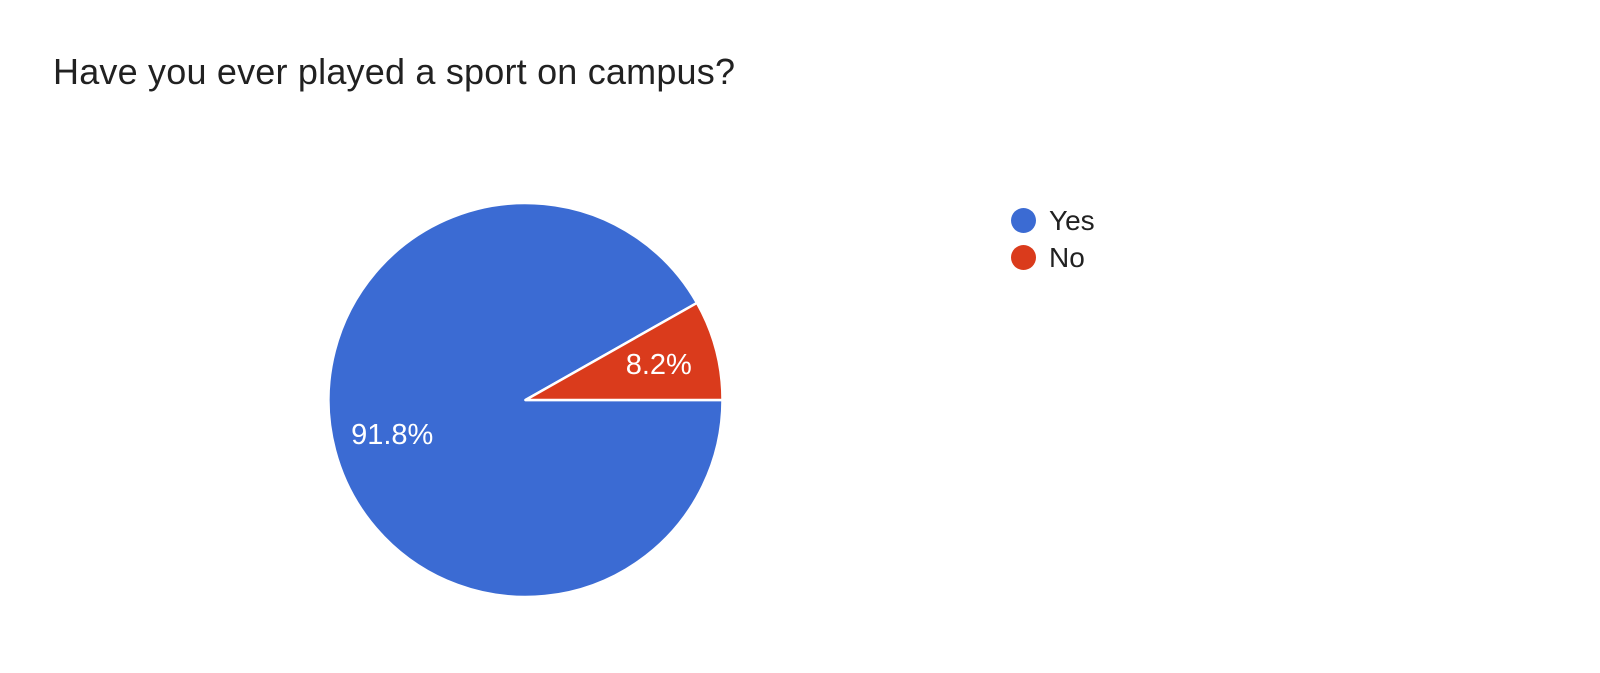 The height and width of the screenshot is (673, 1600). I want to click on pie-slice-label-no: 8.2%, so click(659, 365).